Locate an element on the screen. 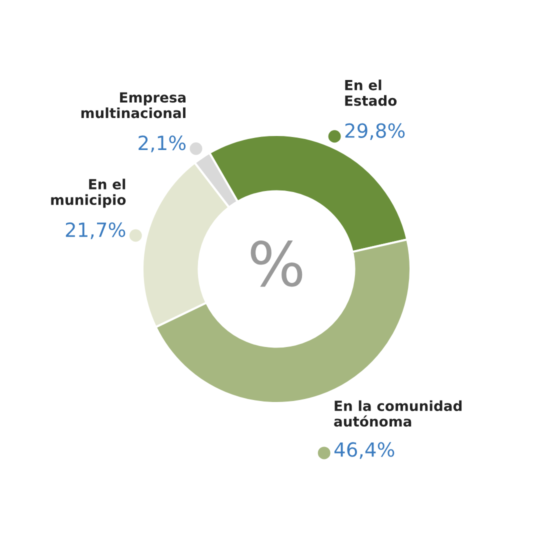 Image resolution: width=553 pixels, height=538 pixels. slice-label: Empresa multinacional is located at coordinates (133, 105).